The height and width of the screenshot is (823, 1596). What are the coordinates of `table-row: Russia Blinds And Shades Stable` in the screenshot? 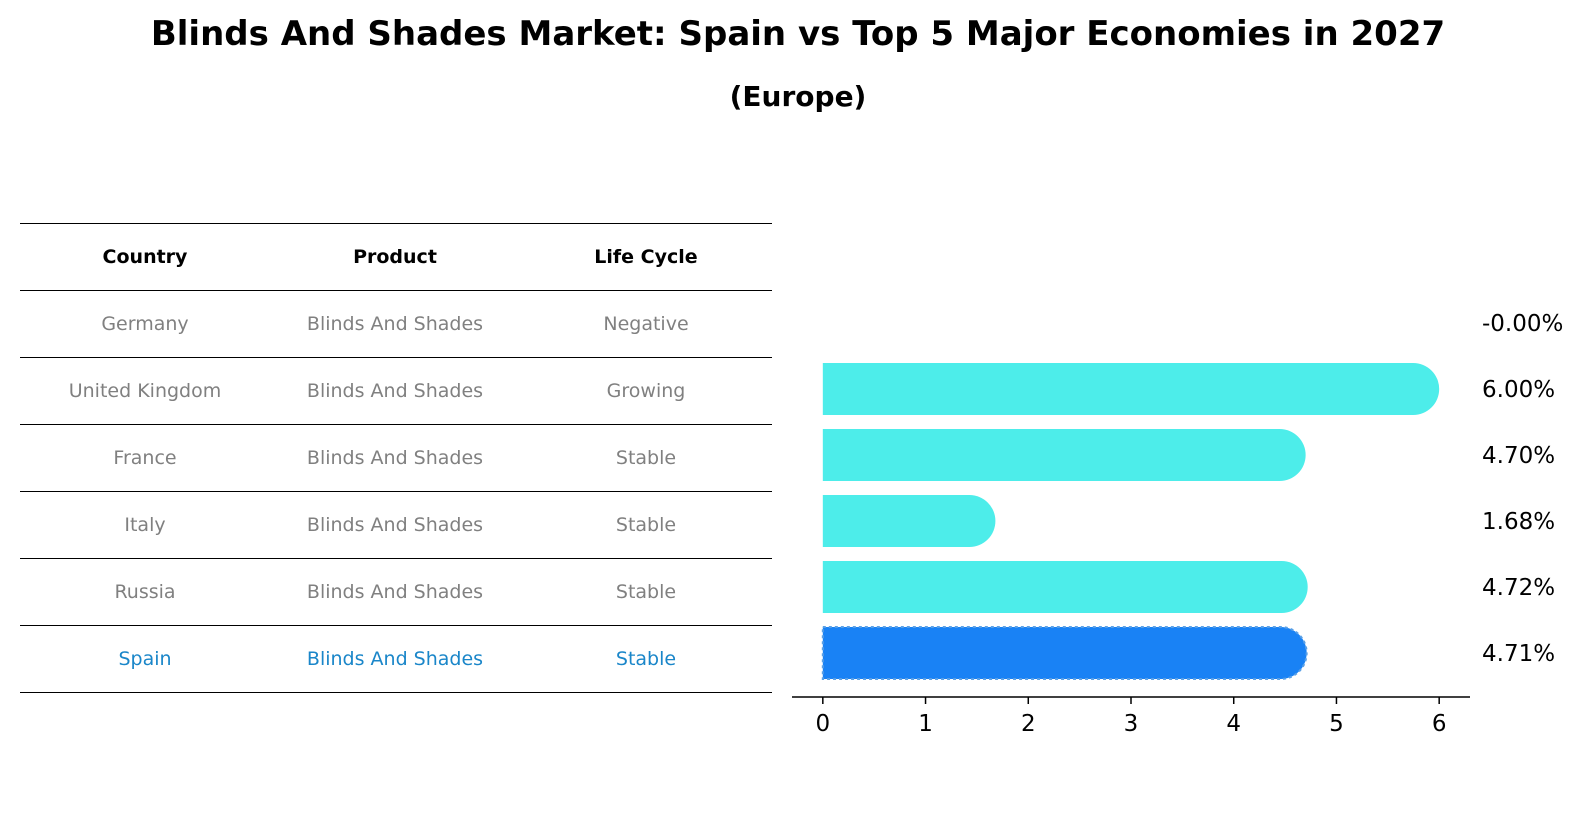 It's located at (396, 592).